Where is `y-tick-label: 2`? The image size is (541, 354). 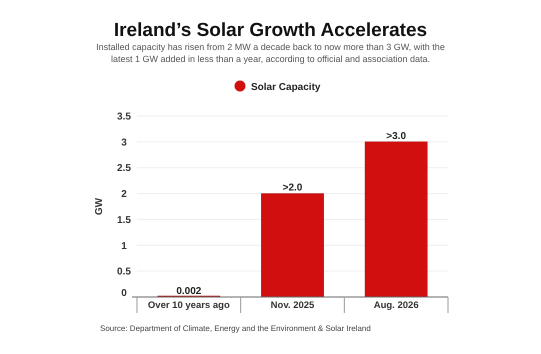
y-tick-label: 2 is located at coordinates (124, 194).